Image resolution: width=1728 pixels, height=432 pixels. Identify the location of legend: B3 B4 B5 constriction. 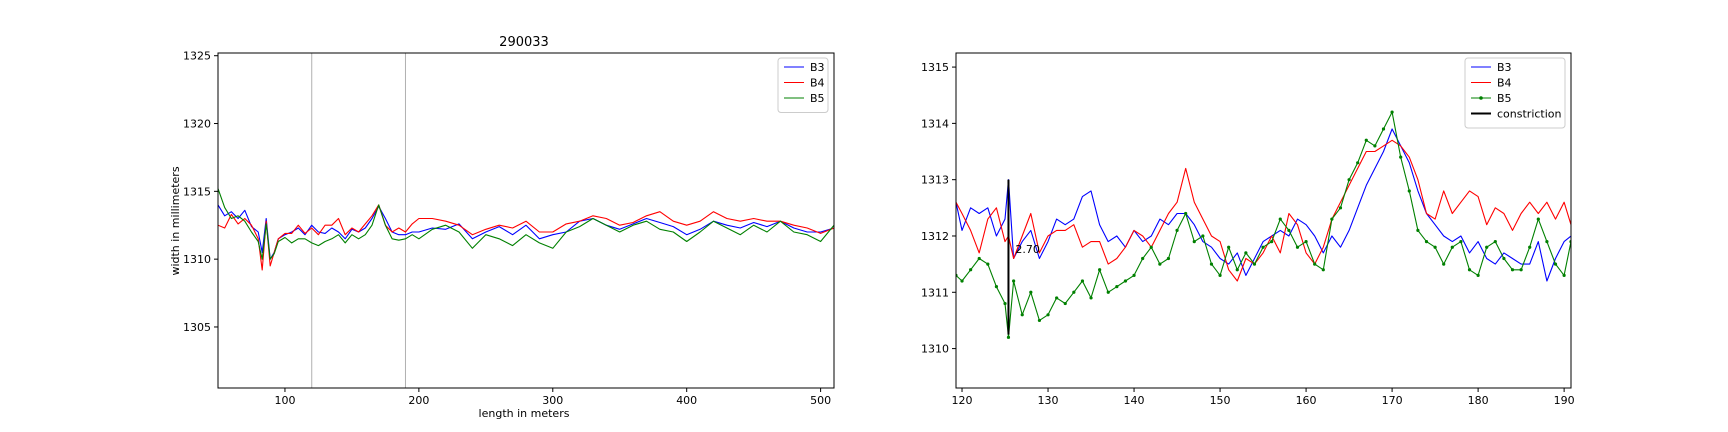
(1515, 93).